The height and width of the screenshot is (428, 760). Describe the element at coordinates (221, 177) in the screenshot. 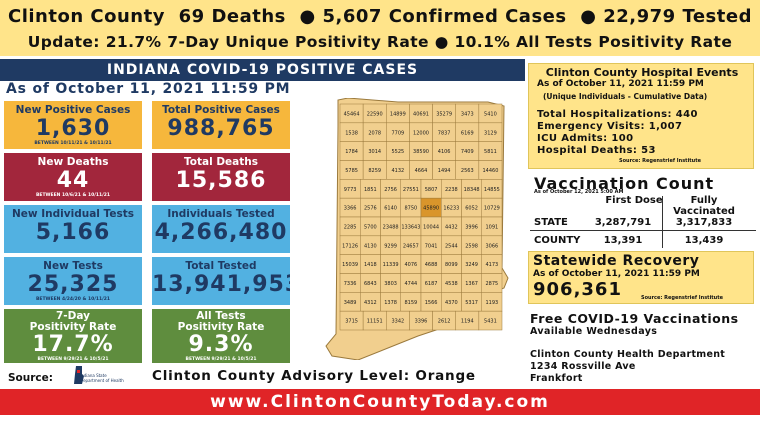

I see `tile-total-deaths: Total Deaths 15,586` at that location.